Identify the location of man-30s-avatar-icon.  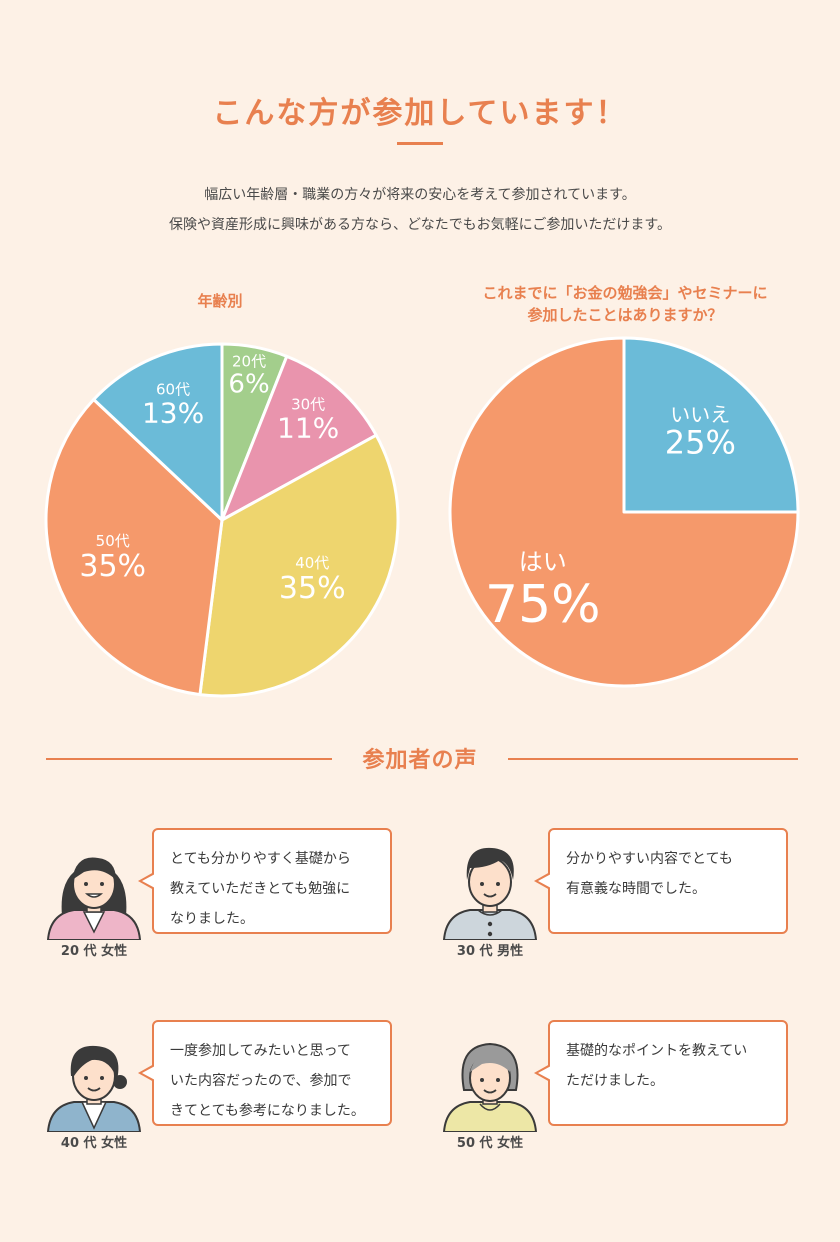
(490, 893).